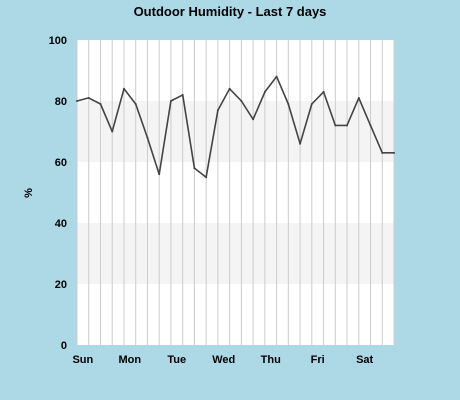 Image resolution: width=460 pixels, height=400 pixels. Describe the element at coordinates (29, 193) in the screenshot. I see `y-axis-label: %` at that location.